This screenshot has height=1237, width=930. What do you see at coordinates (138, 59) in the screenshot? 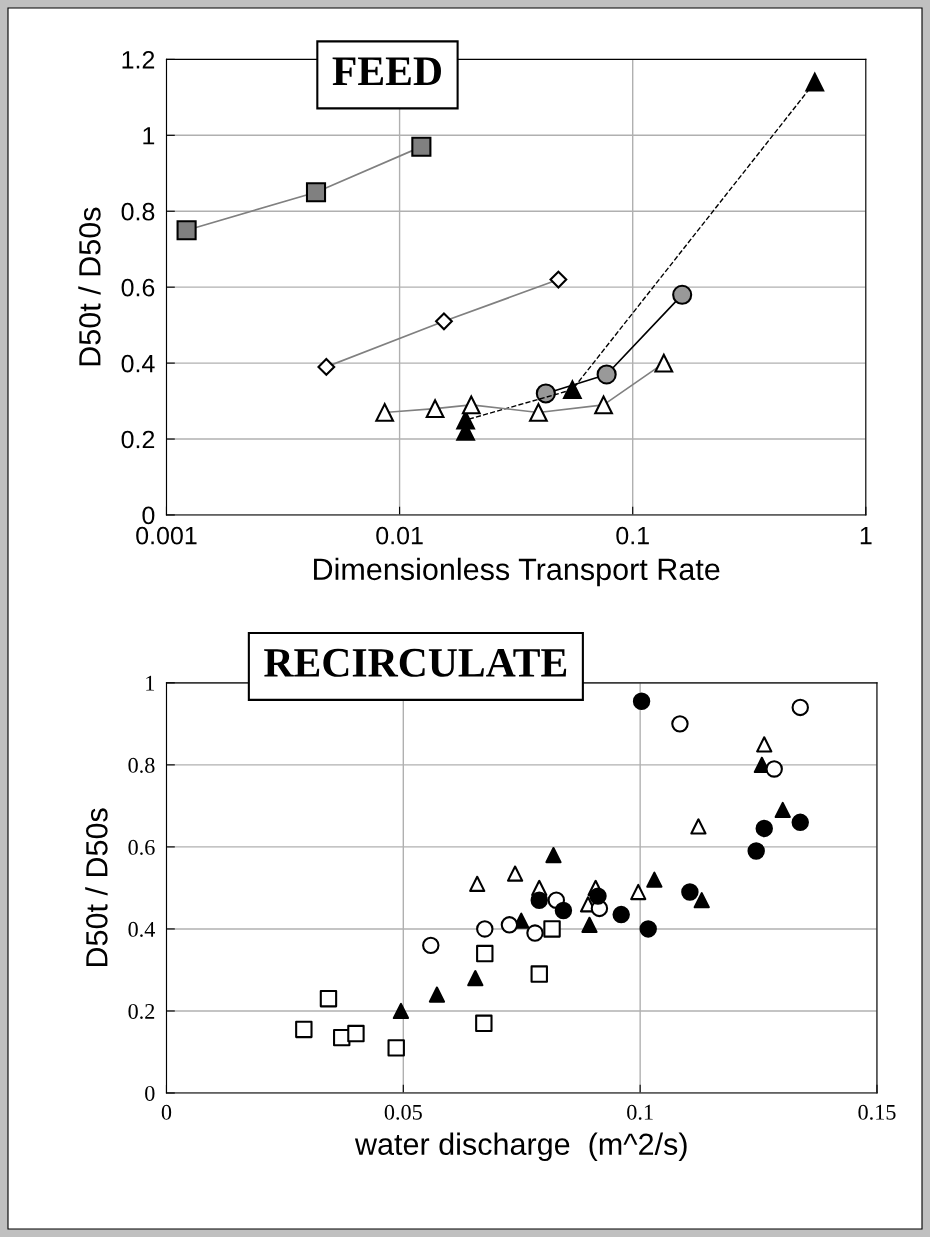
I see `y-tick-label: 1.2` at bounding box center [138, 59].